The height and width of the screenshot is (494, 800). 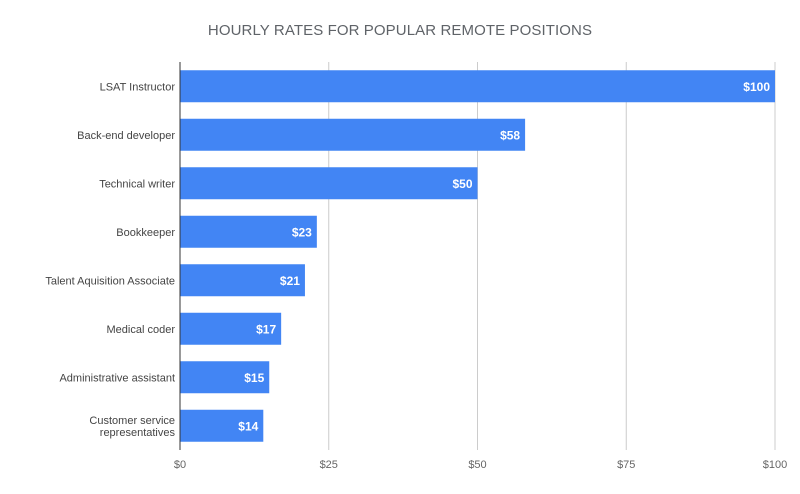 What do you see at coordinates (141, 330) in the screenshot?
I see `category-label: Medical coder` at bounding box center [141, 330].